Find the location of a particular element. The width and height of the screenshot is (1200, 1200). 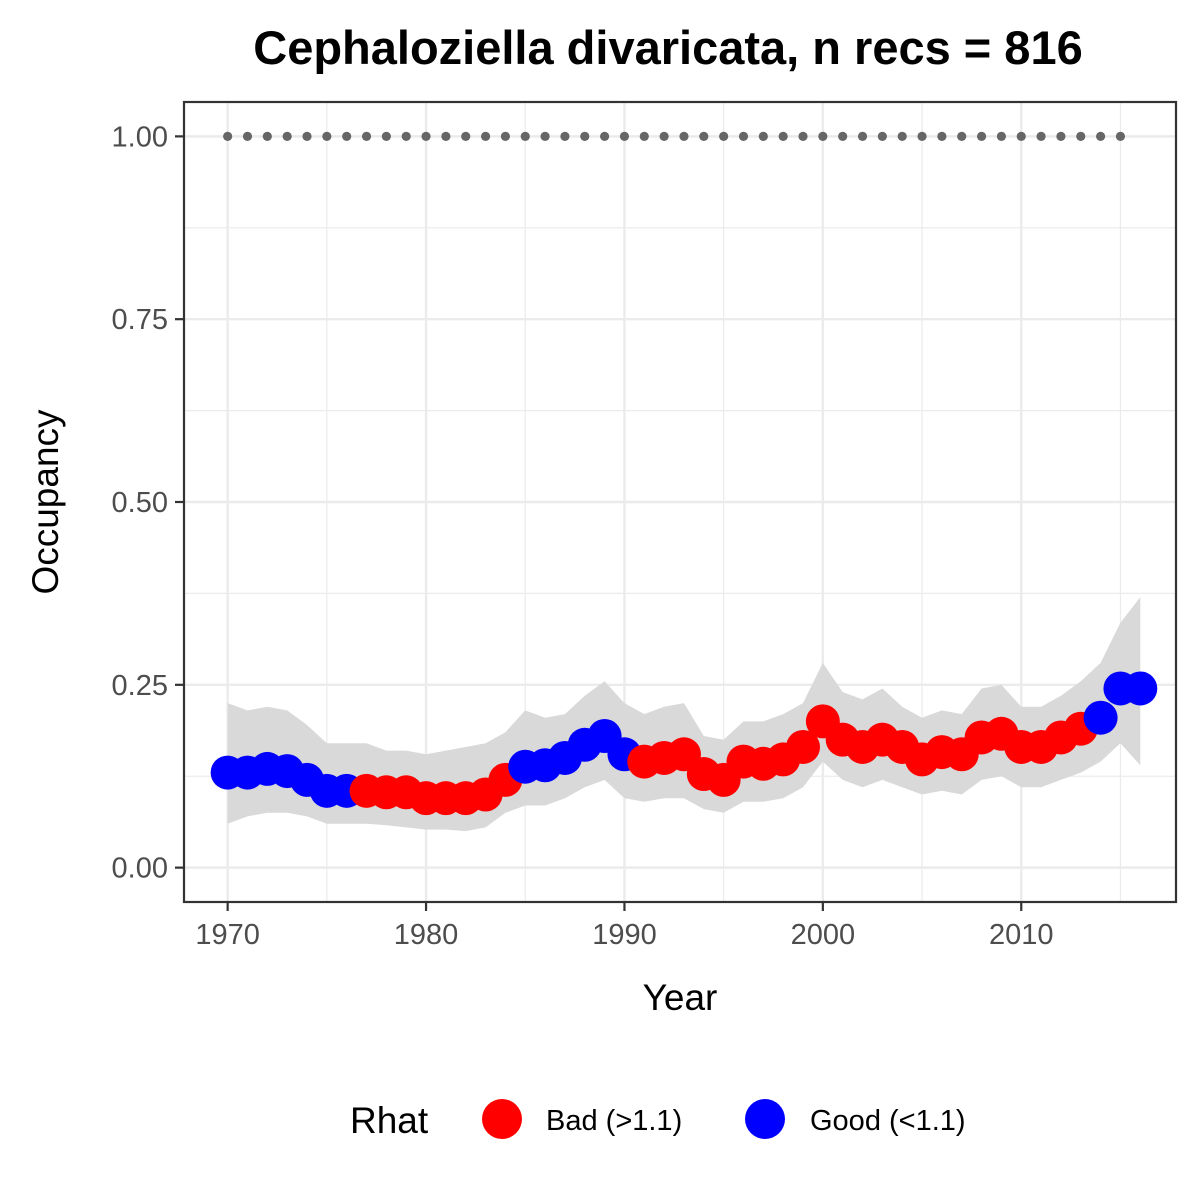

y-tick-label: 0.75 is located at coordinates (140, 320).